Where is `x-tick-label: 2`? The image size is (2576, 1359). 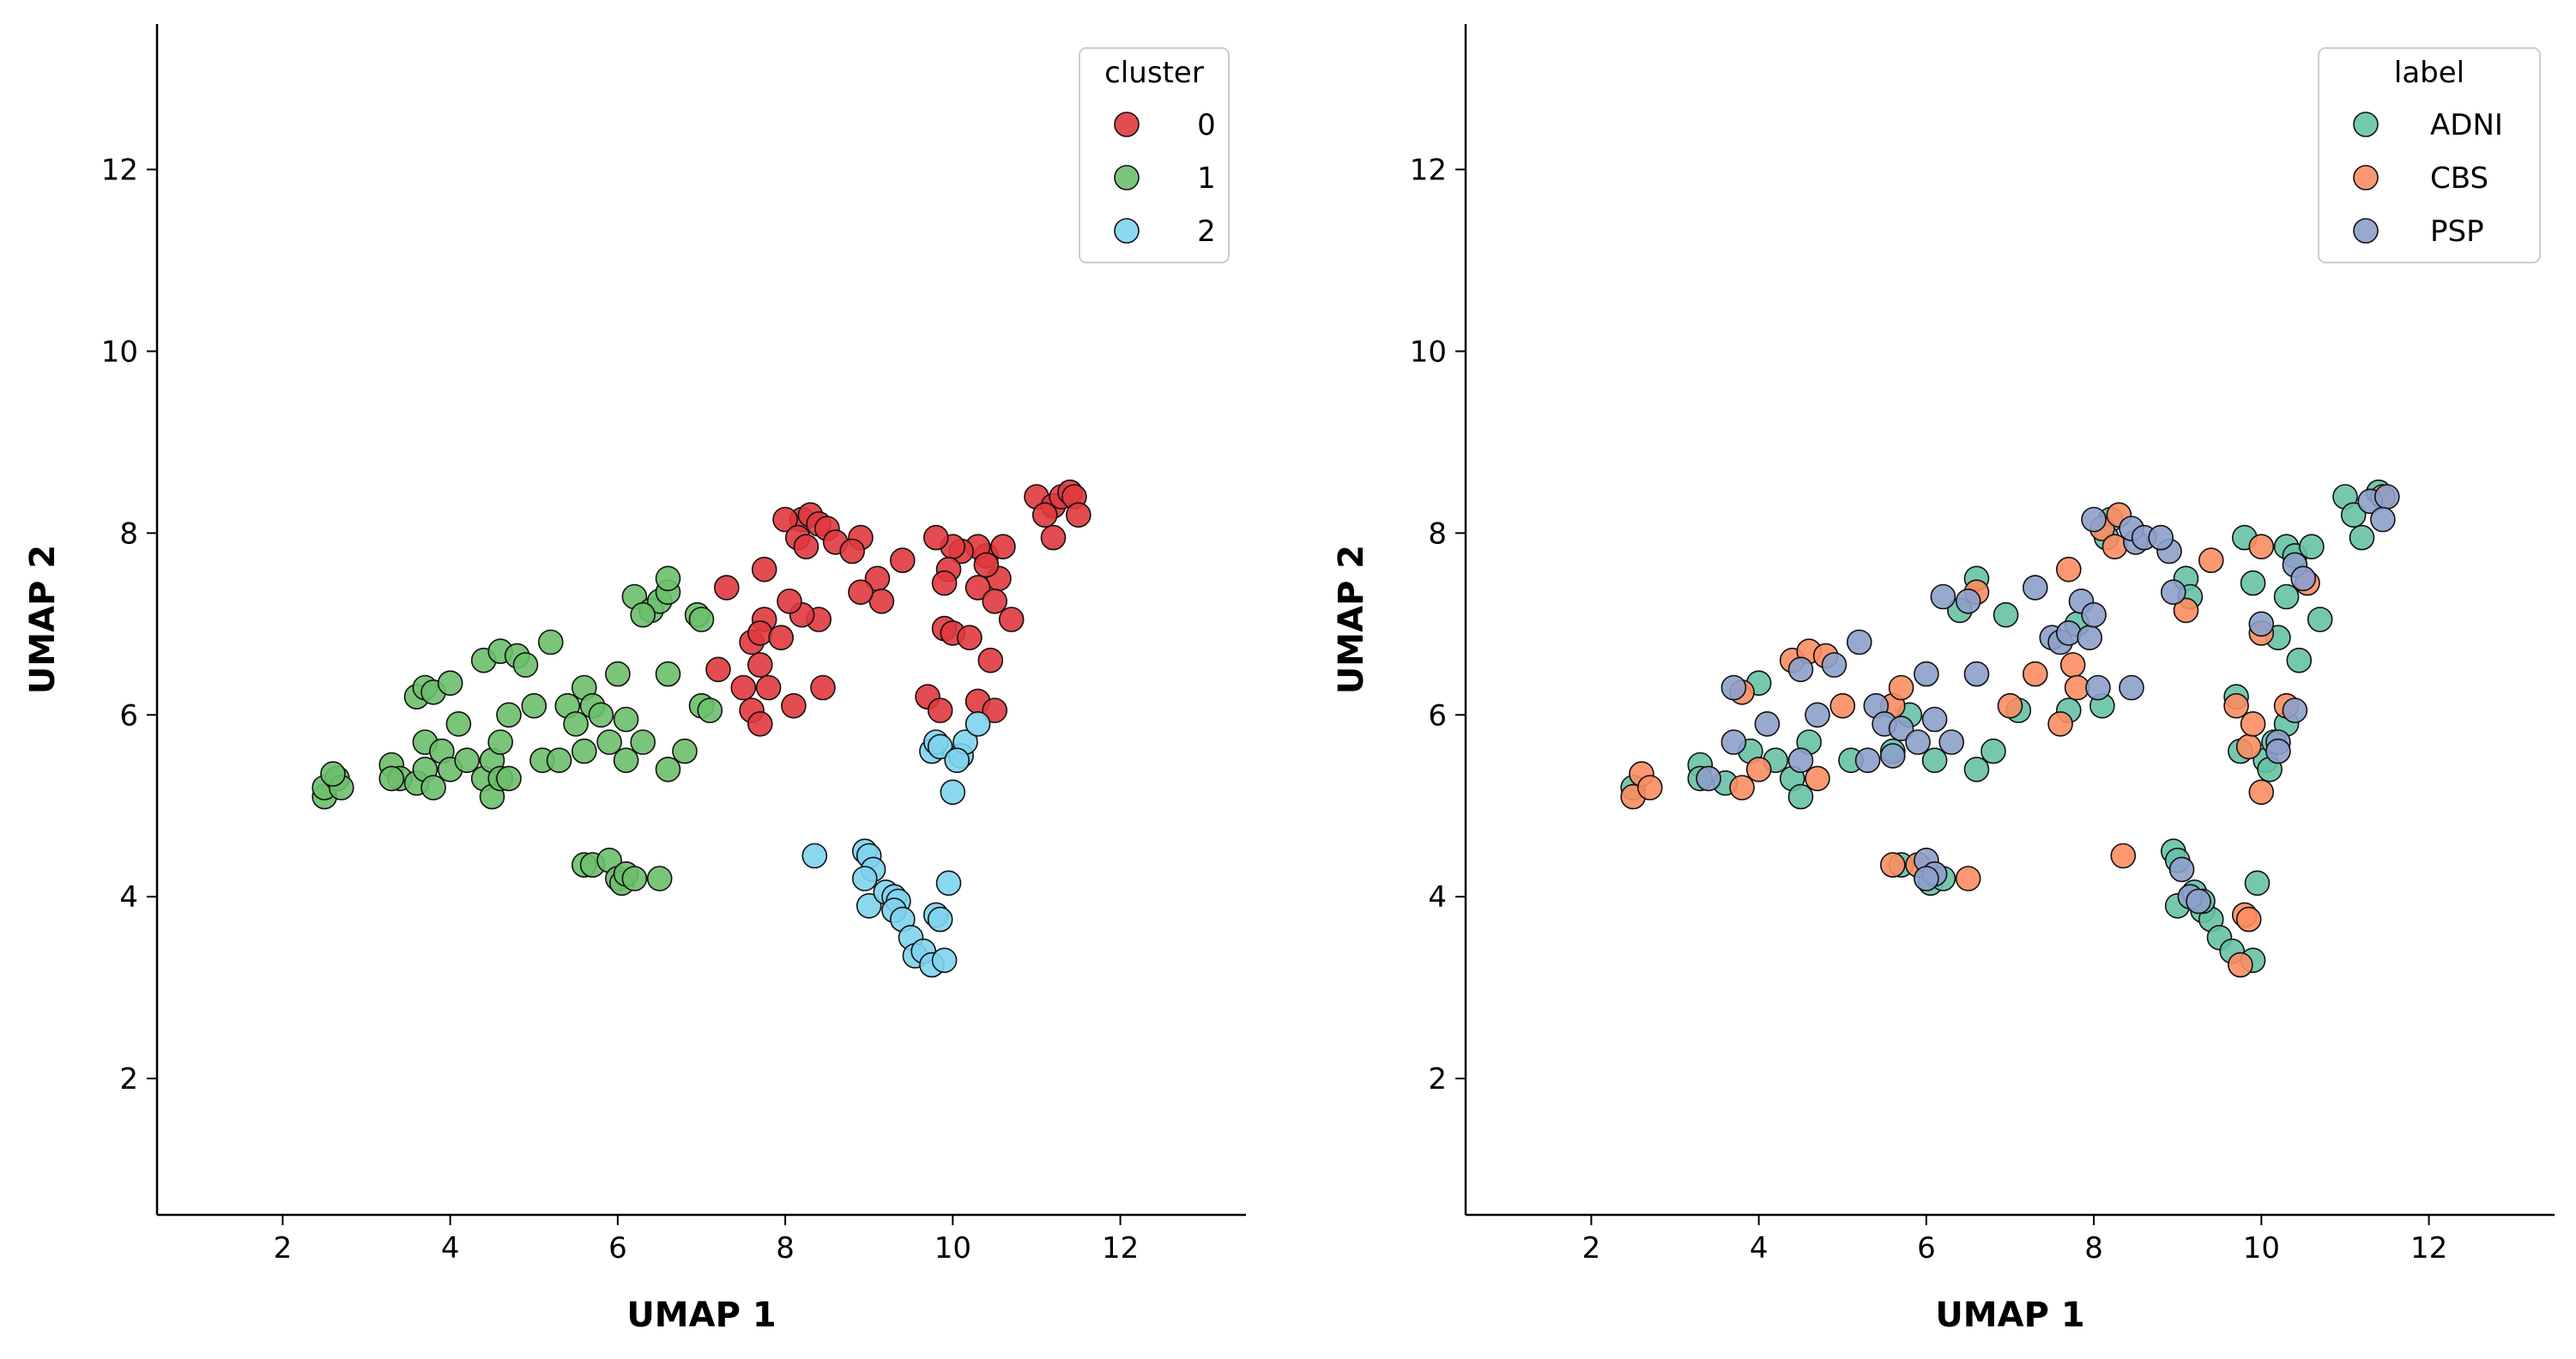
x-tick-label: 2 is located at coordinates (283, 1248).